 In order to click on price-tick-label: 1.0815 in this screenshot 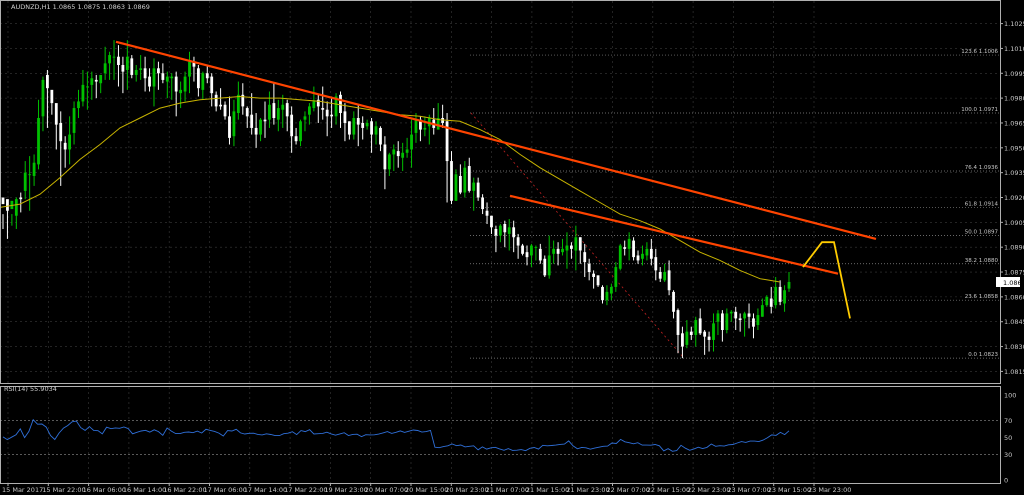, I will do `click(1014, 372)`.